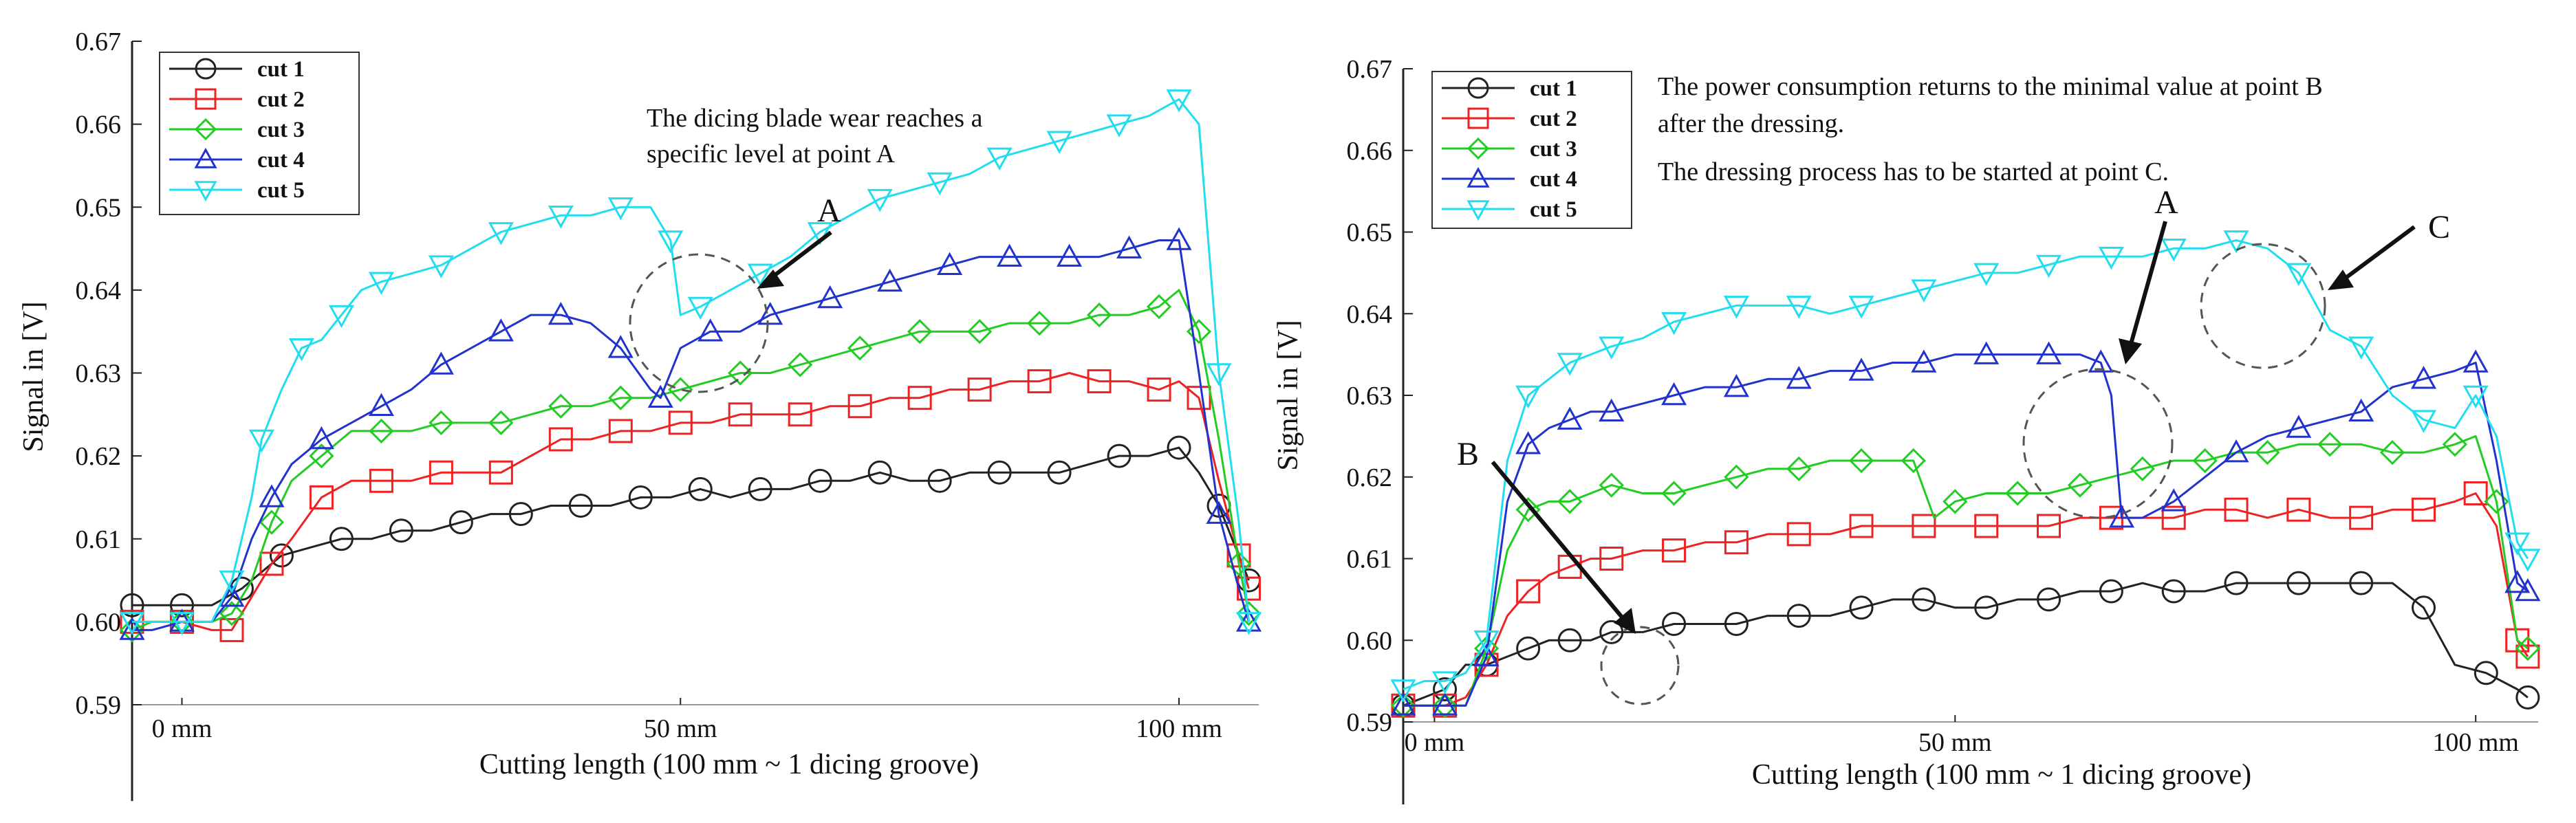 The width and height of the screenshot is (2576, 823). Describe the element at coordinates (281, 191) in the screenshot. I see `legend-label-cut-5: cut 5` at that location.